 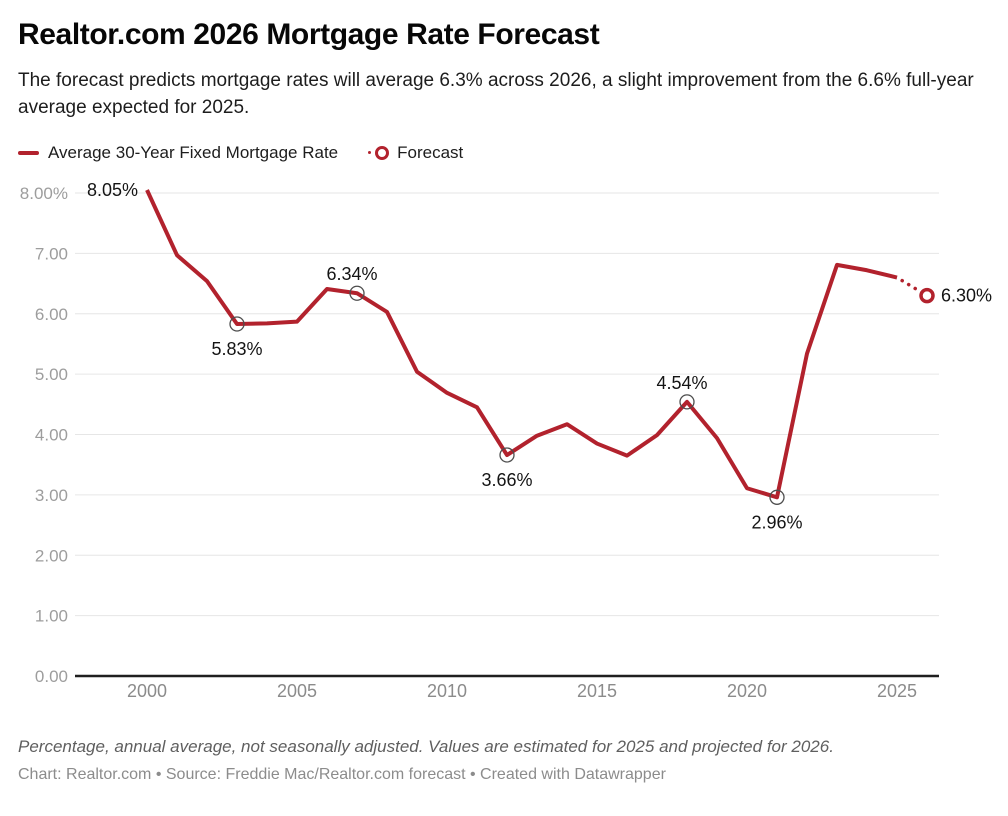 What do you see at coordinates (382, 152) in the screenshot?
I see `forecast-ring-icon` at bounding box center [382, 152].